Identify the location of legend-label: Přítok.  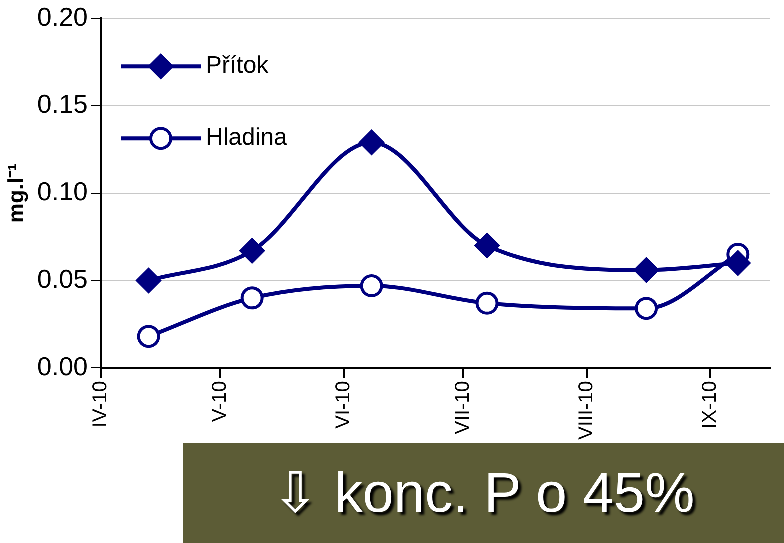
(238, 66).